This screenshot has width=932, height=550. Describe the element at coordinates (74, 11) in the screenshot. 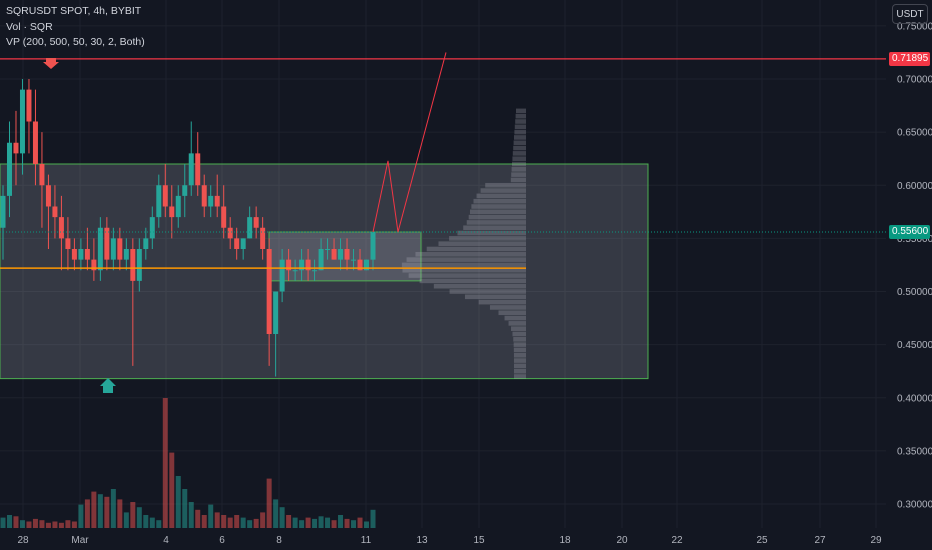

I see `symbol-legend: SQRUSDT SPOT, 4h, BYBIT` at that location.